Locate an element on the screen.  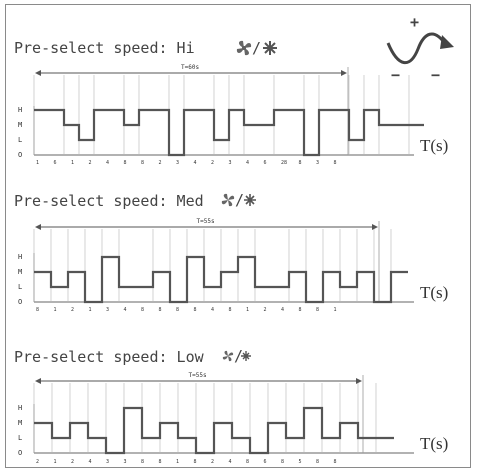
minus-sign-left: − is located at coordinates (395, 75).